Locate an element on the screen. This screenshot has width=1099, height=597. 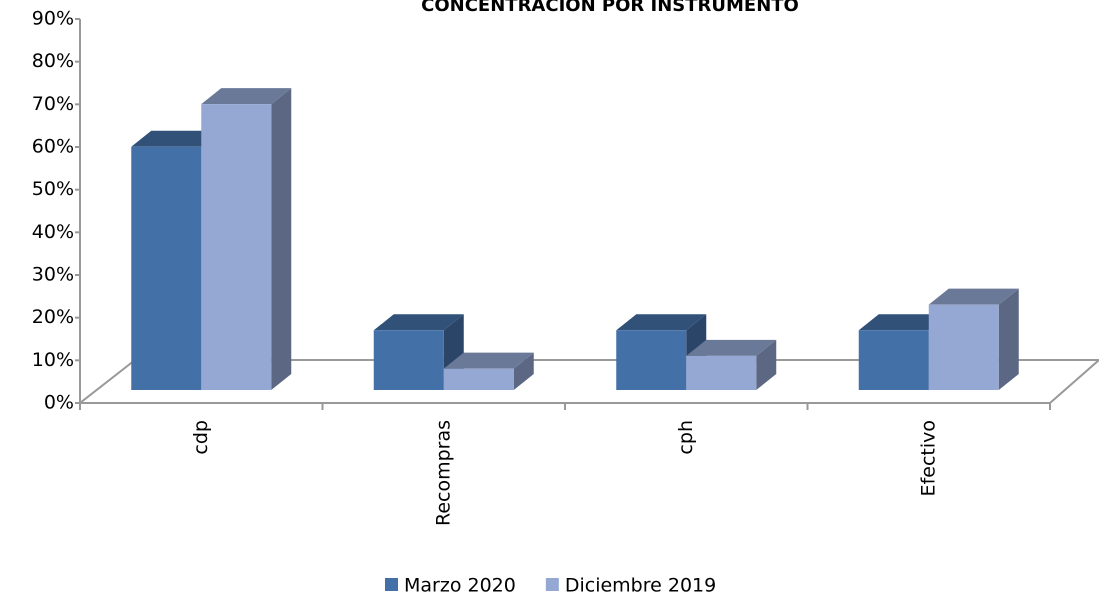
x-tick-label: cph is located at coordinates (686, 437).